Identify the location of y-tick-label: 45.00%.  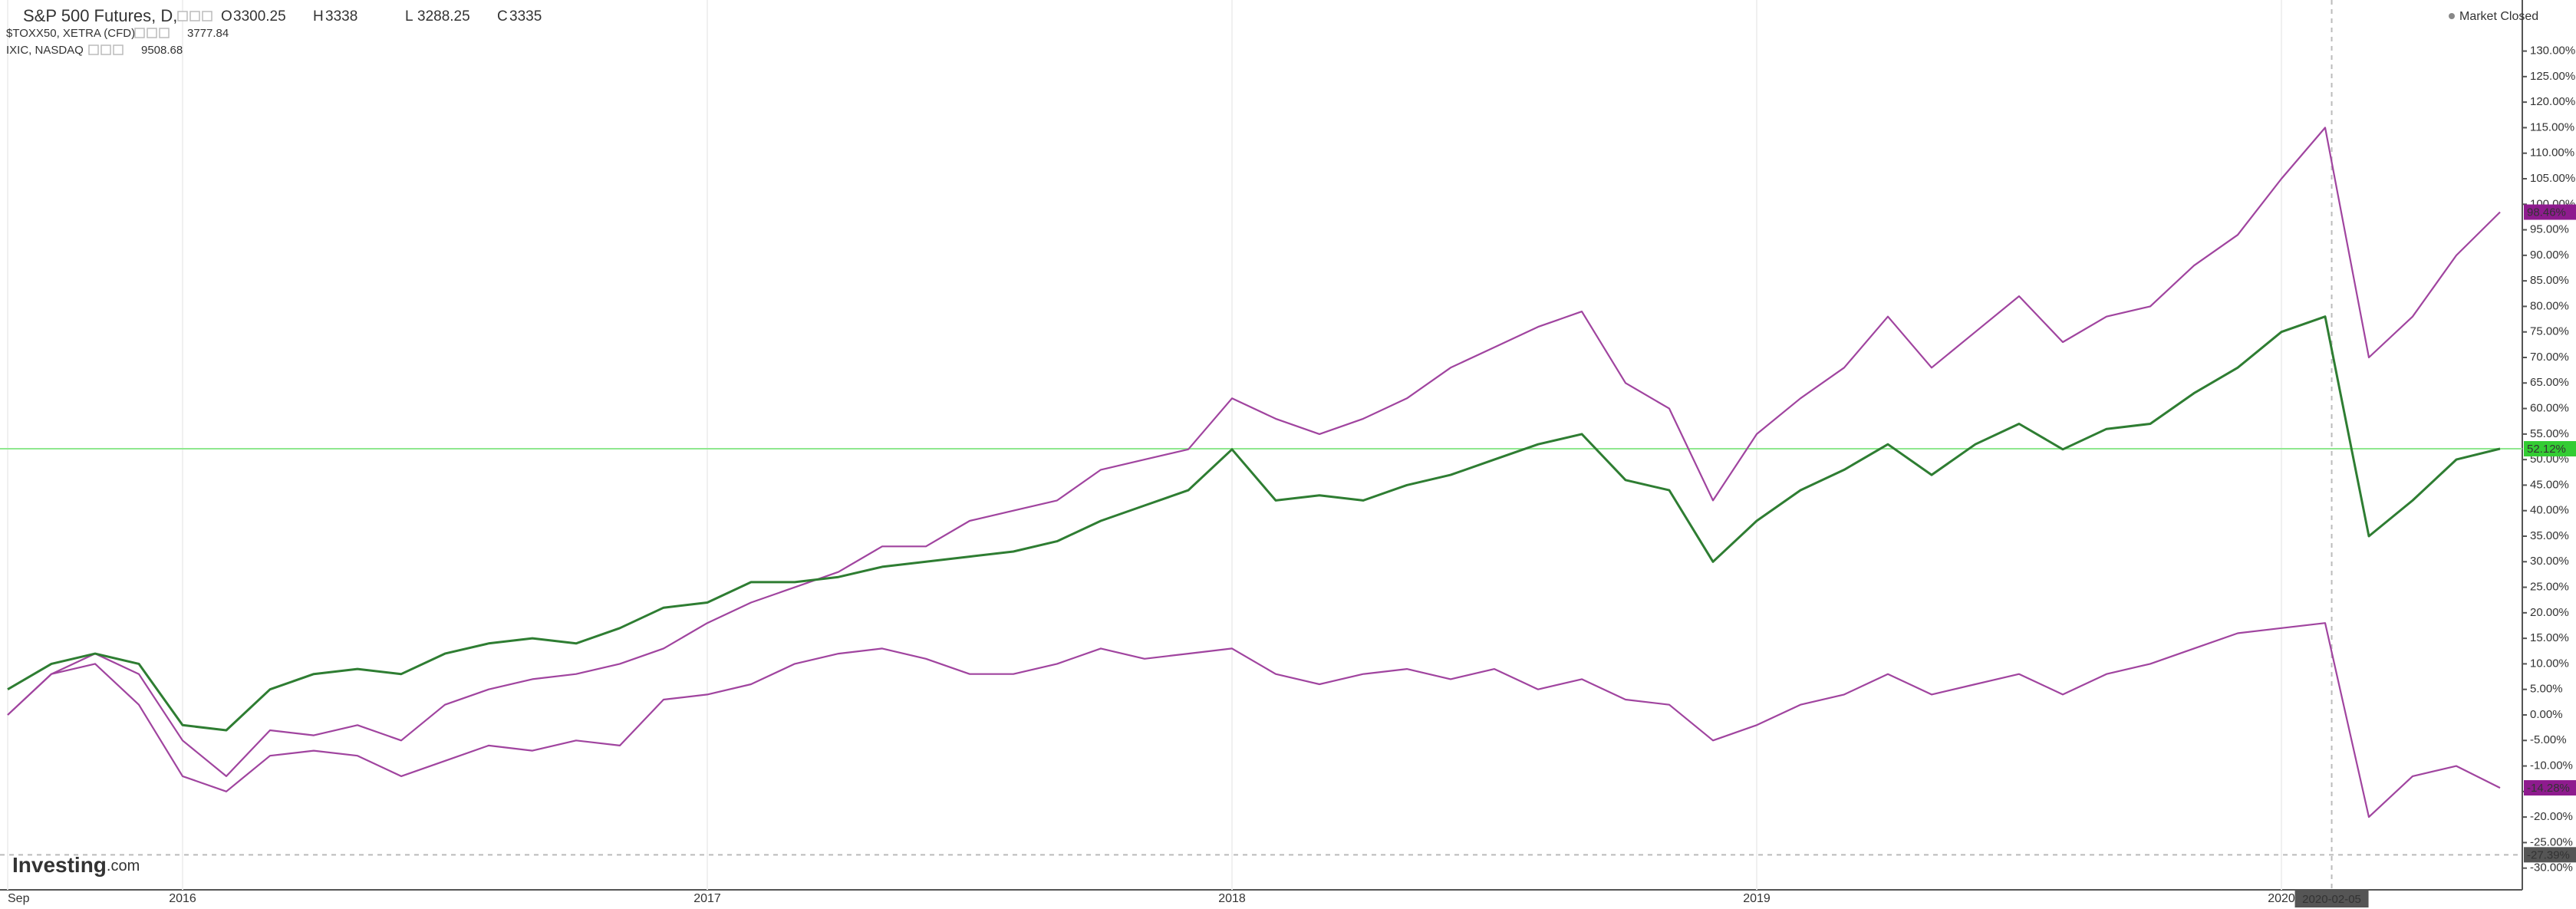
(2549, 484).